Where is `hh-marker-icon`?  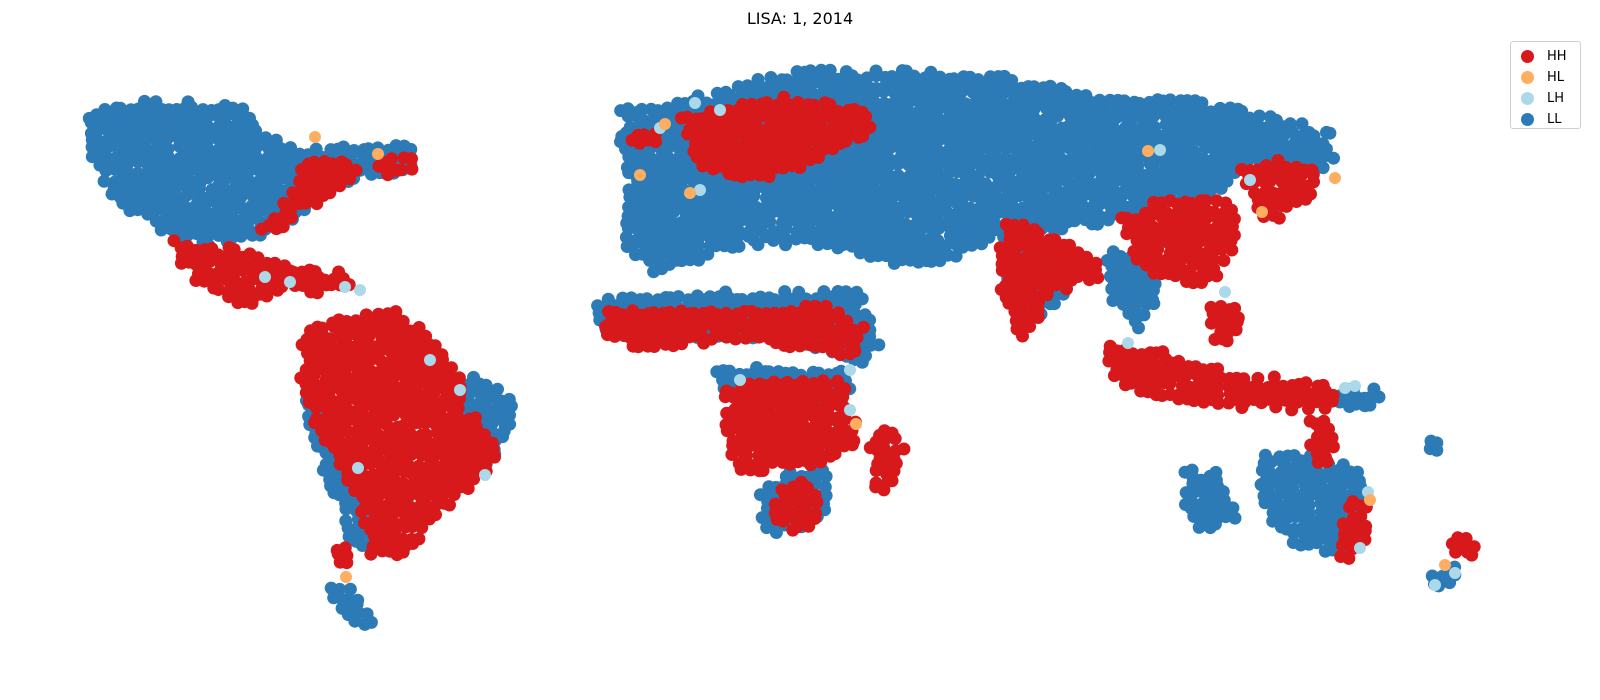
hh-marker-icon is located at coordinates (1527, 56).